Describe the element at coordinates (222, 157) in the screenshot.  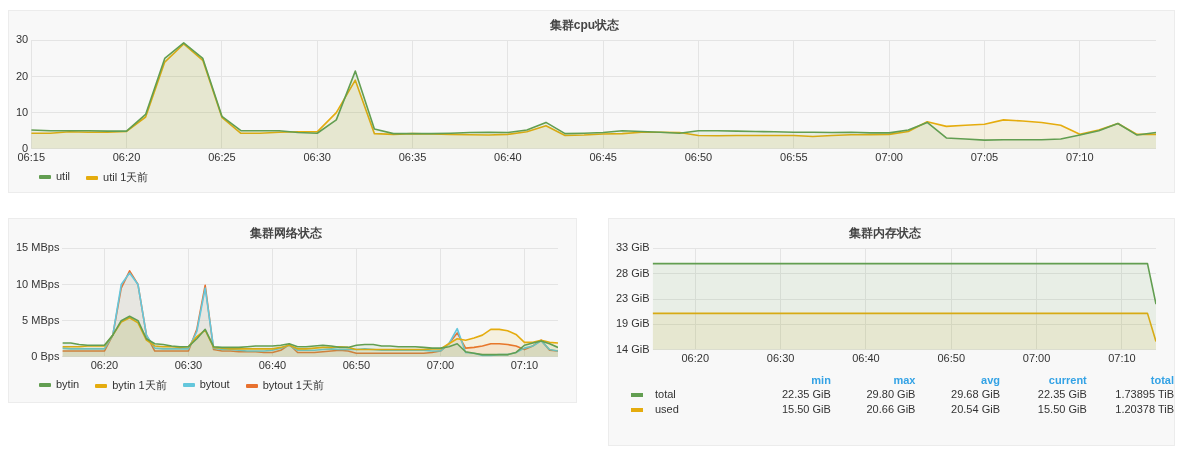
I see `x-tick-label: 06:25` at that location.